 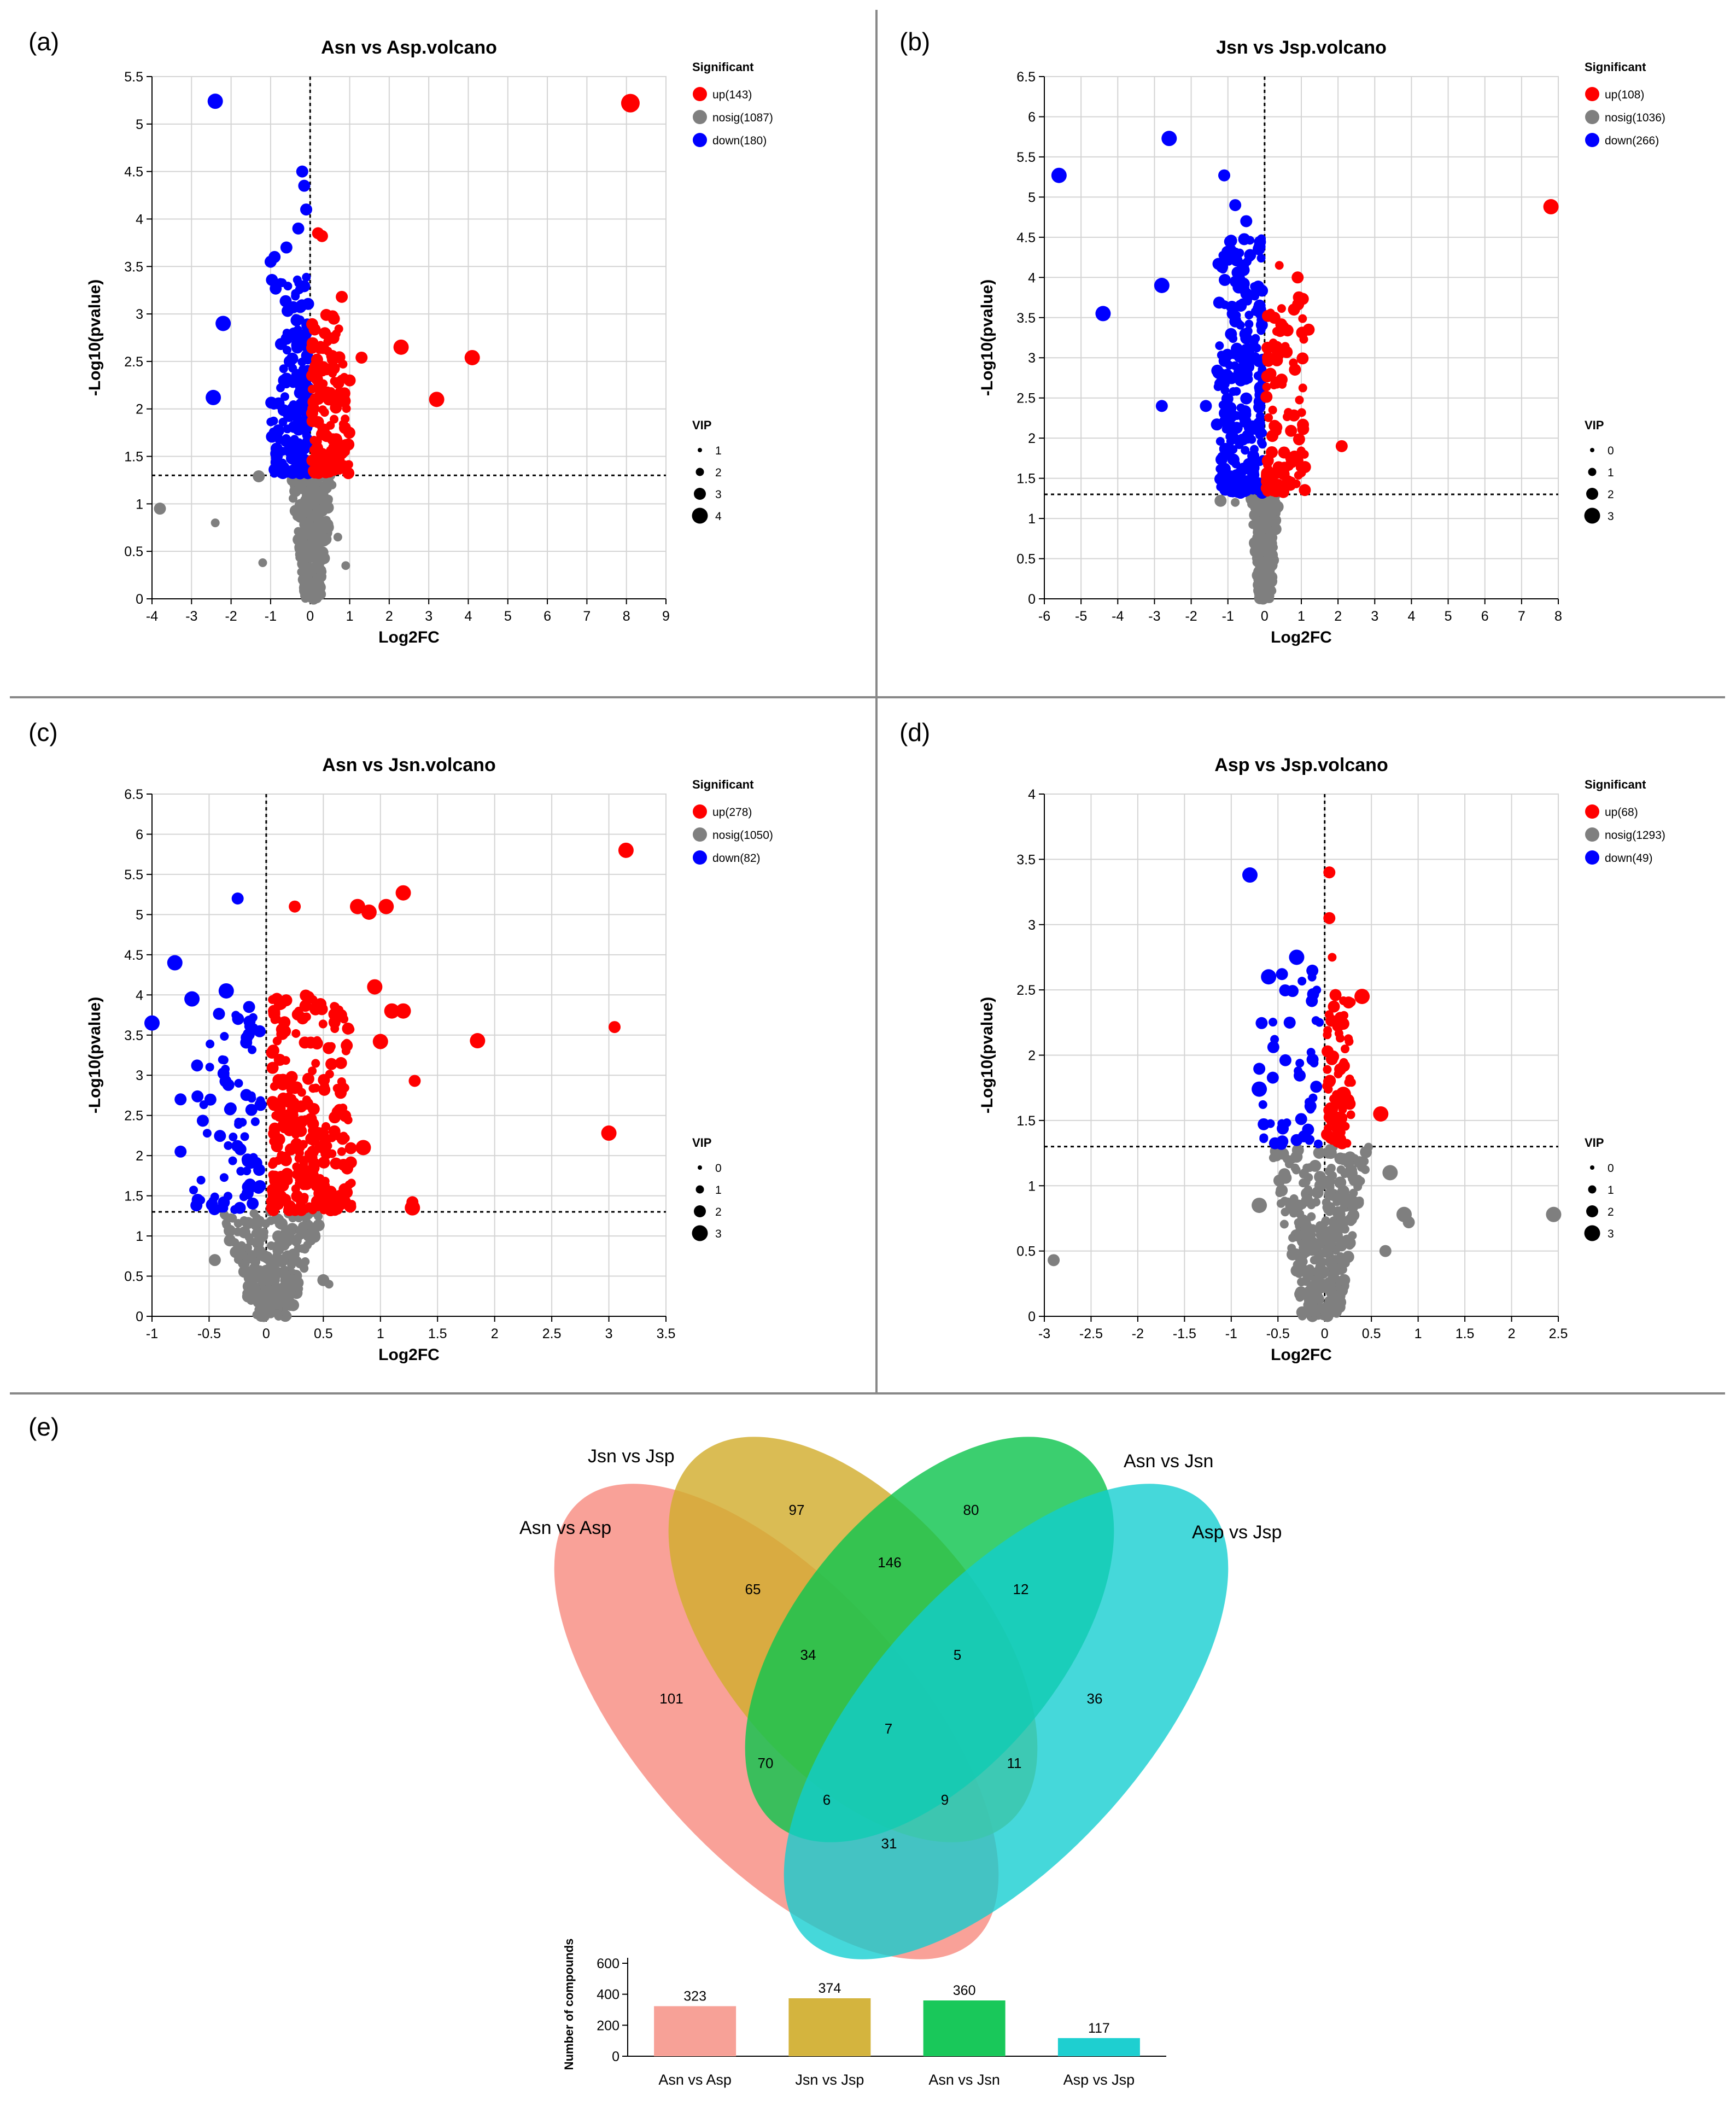 I want to click on y-tick-label: 3, so click(x=1032, y=358).